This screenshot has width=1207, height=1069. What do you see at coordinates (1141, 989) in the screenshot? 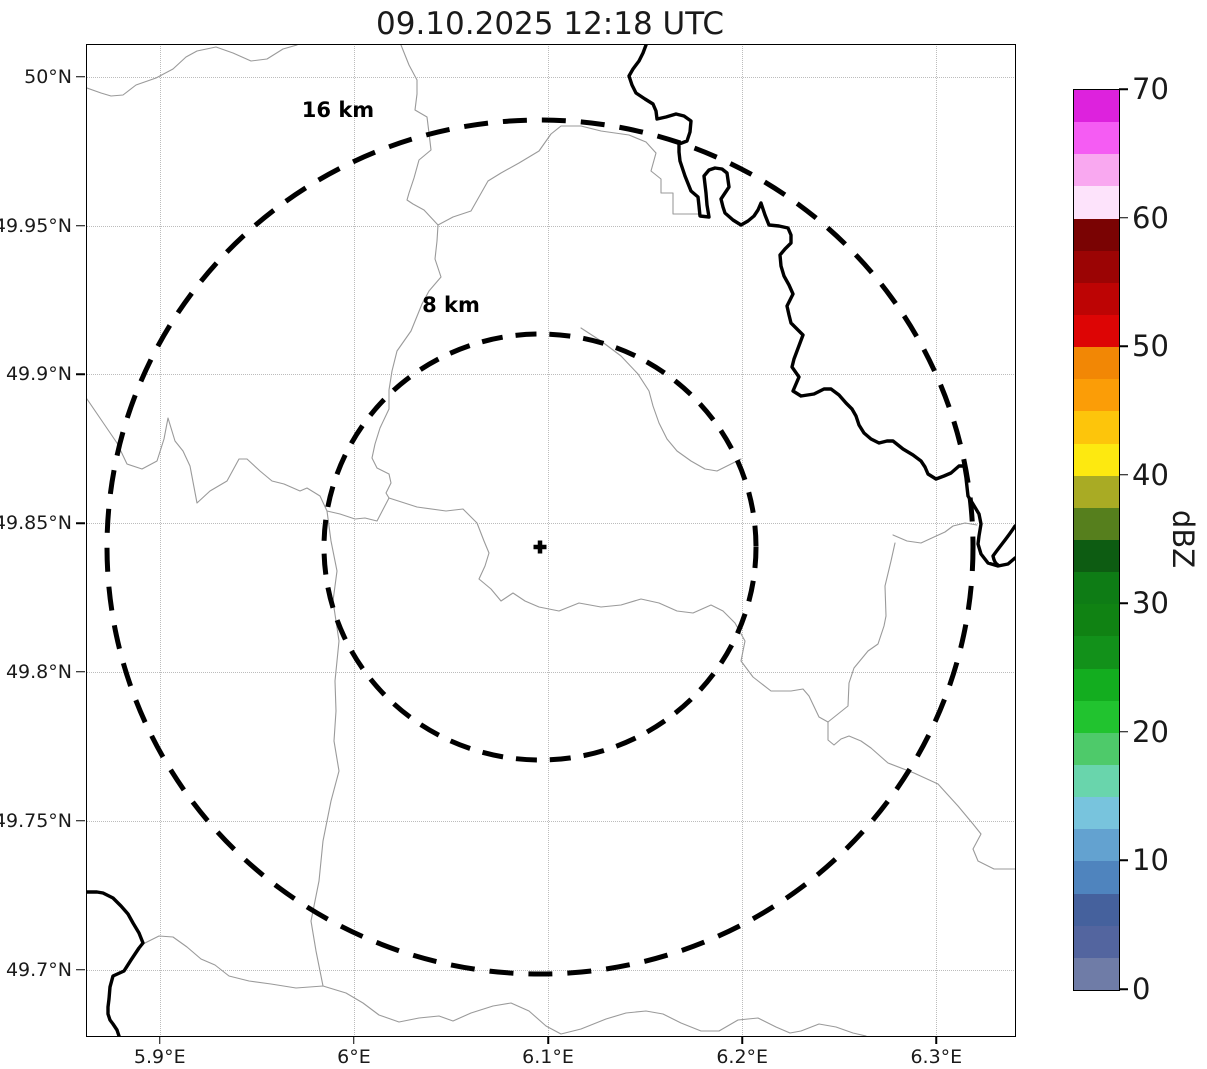
I see `colorbar-tick-label: 0` at bounding box center [1141, 989].